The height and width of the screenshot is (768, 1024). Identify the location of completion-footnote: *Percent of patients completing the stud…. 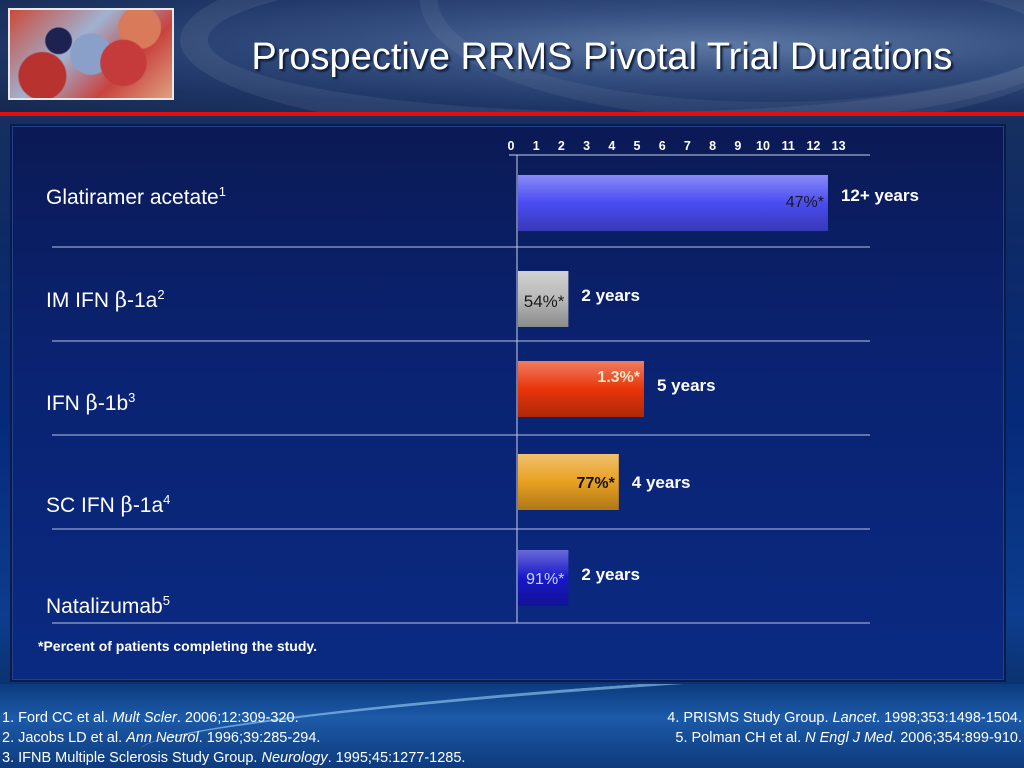
(178, 646).